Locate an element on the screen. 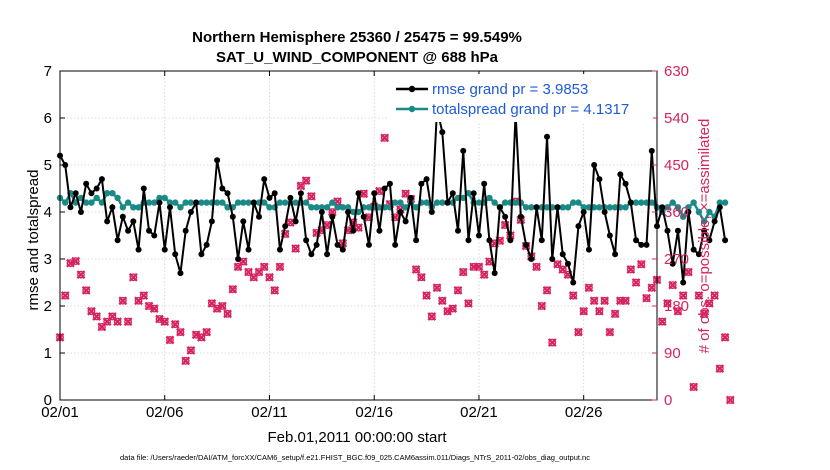  left-y-tick-label: 1 is located at coordinates (48, 353).